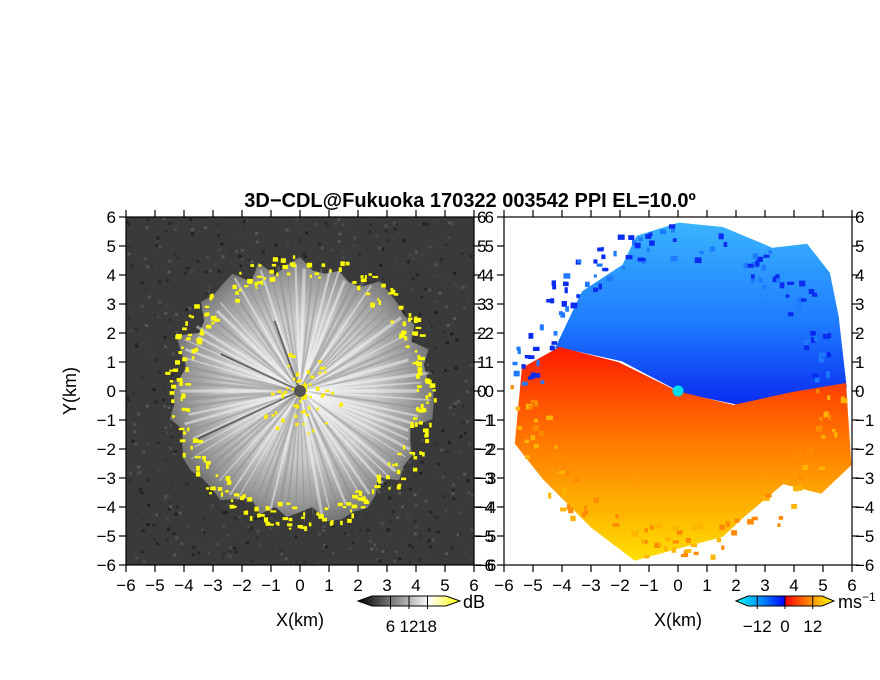 The height and width of the screenshot is (680, 880). I want to click on velocity-y-tick-label: −3, so click(484, 478).